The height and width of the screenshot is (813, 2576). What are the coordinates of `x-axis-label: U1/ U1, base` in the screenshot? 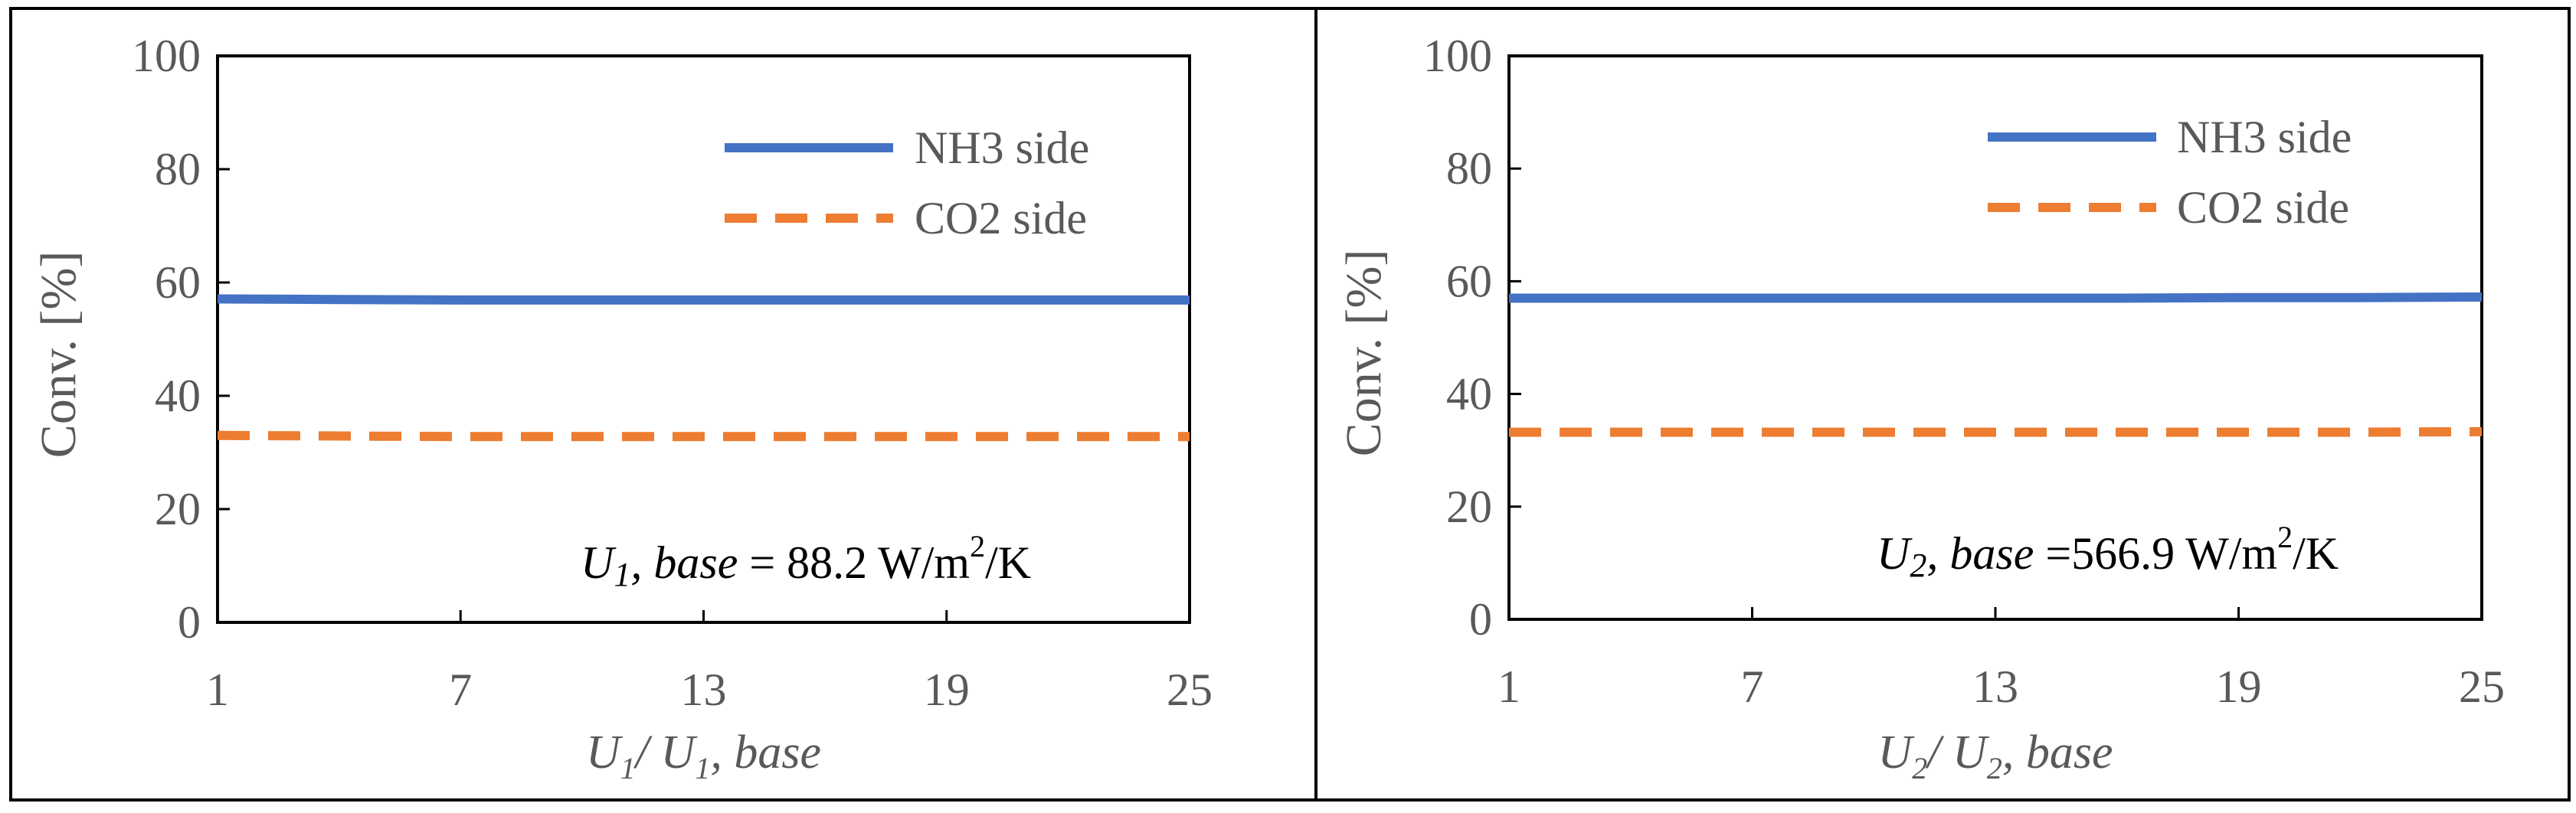 It's located at (703, 756).